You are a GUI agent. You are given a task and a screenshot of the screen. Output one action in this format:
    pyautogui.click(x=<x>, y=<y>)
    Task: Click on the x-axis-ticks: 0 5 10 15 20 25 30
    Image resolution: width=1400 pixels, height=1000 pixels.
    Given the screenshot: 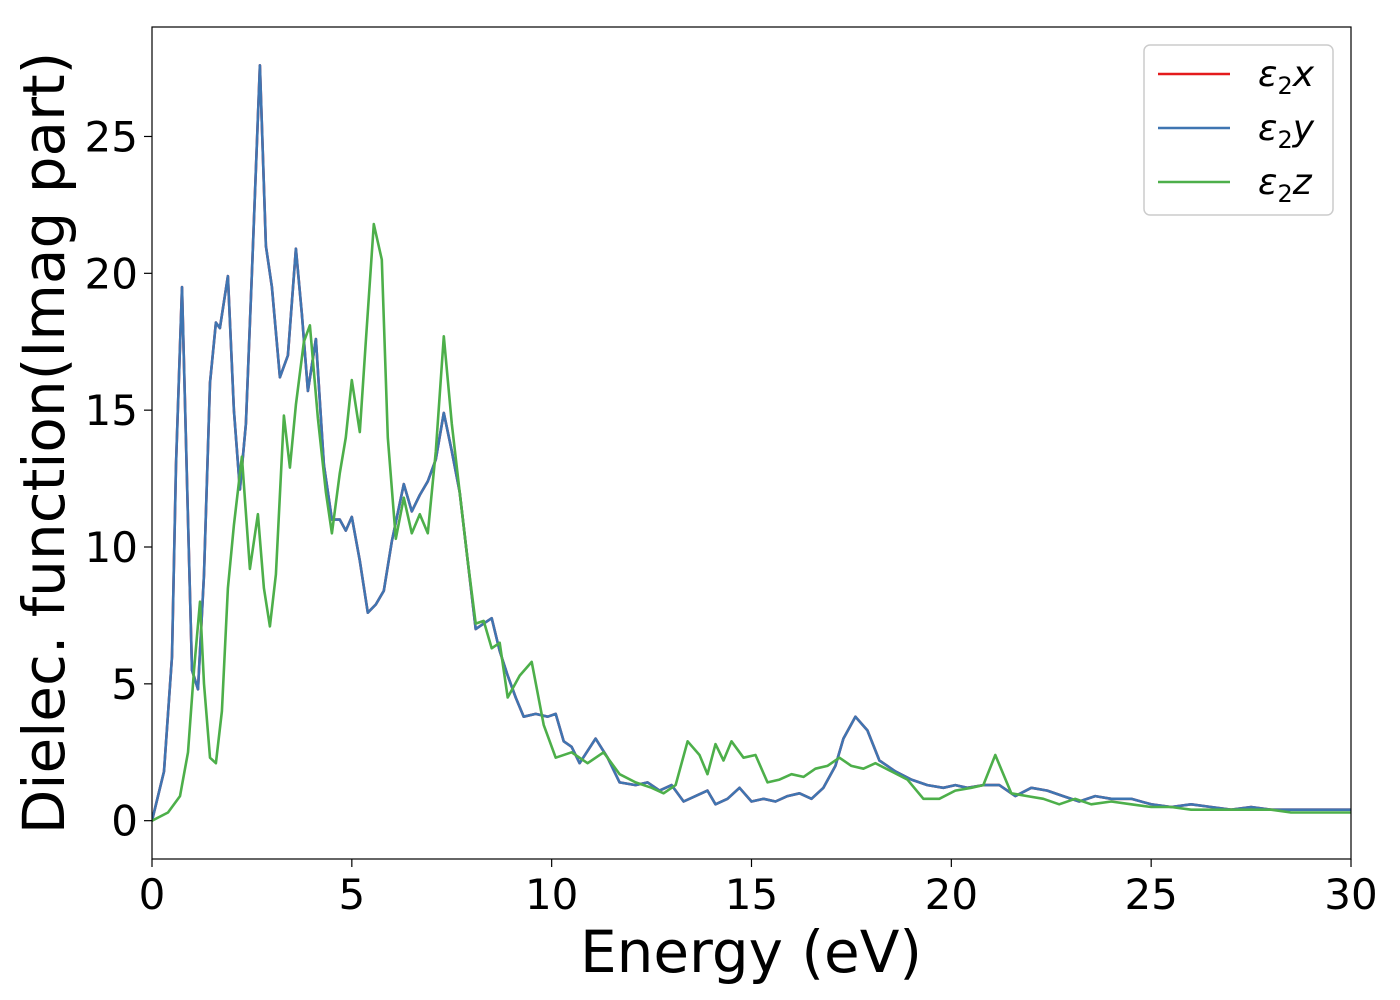 What is the action you would take?
    pyautogui.click(x=758, y=889)
    